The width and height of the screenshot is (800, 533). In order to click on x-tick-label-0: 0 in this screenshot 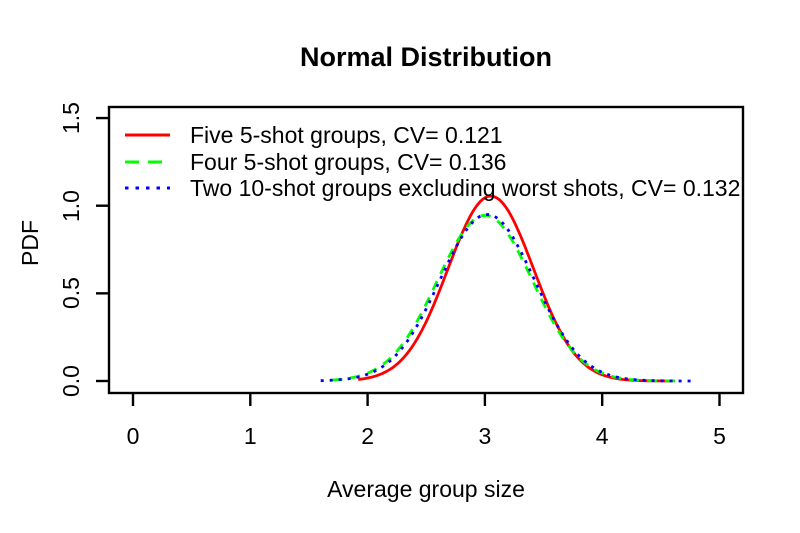, I will do `click(133, 436)`.